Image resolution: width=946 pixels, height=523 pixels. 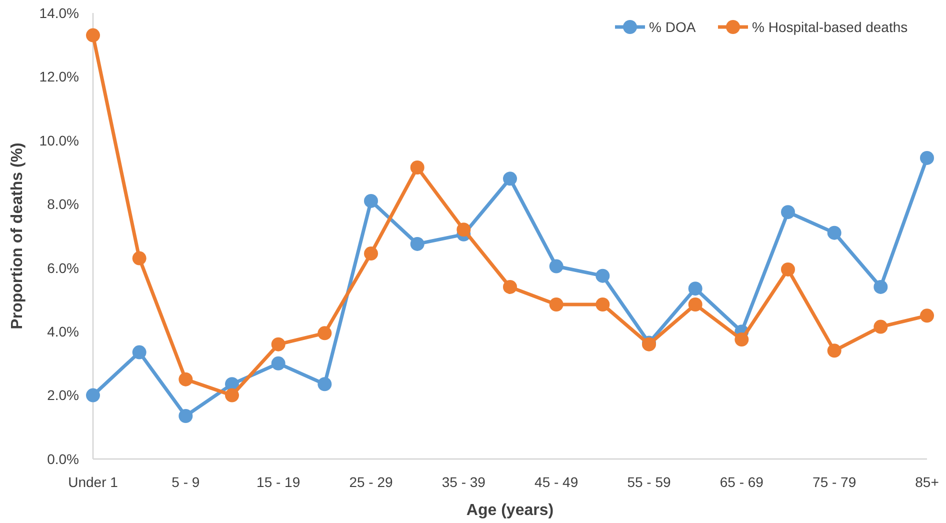 I want to click on y-tick-label: 0.0%, so click(x=63, y=458).